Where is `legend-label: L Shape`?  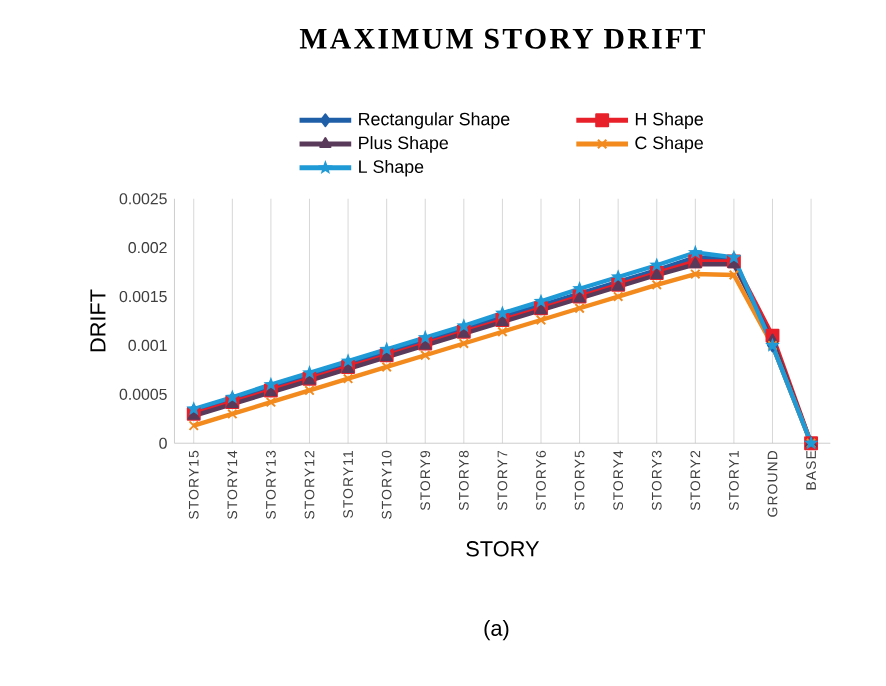 legend-label: L Shape is located at coordinates (391, 168).